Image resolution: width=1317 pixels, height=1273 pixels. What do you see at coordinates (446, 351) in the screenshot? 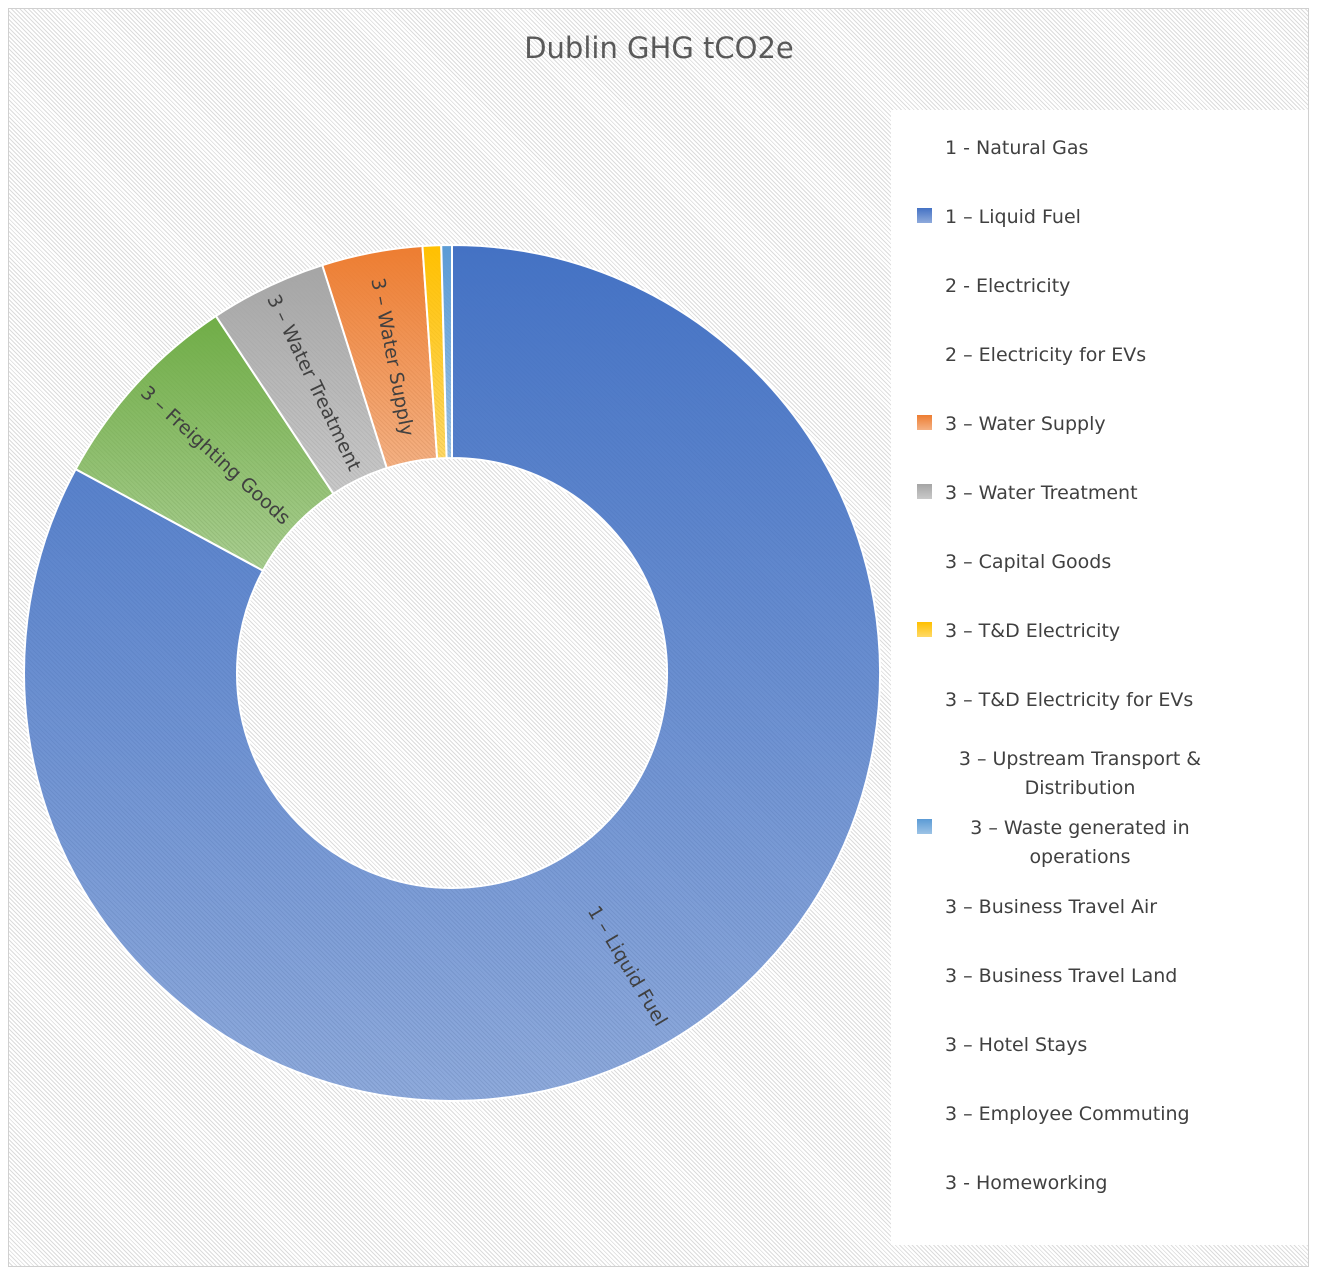
I see `donut-slice` at bounding box center [446, 351].